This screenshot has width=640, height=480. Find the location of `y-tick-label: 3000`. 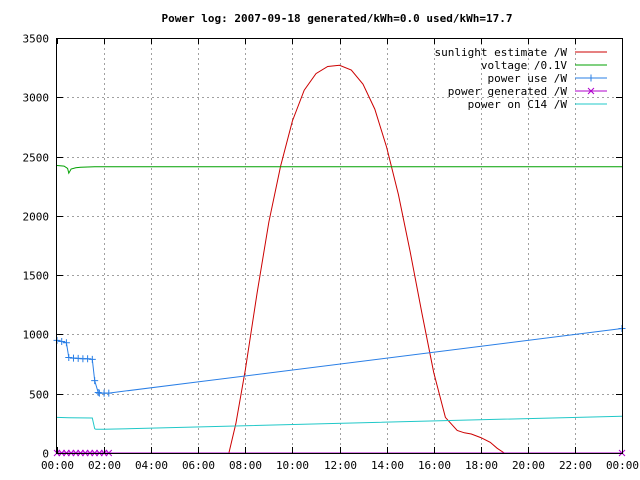

y-tick-label: 3000 is located at coordinates (36, 98).